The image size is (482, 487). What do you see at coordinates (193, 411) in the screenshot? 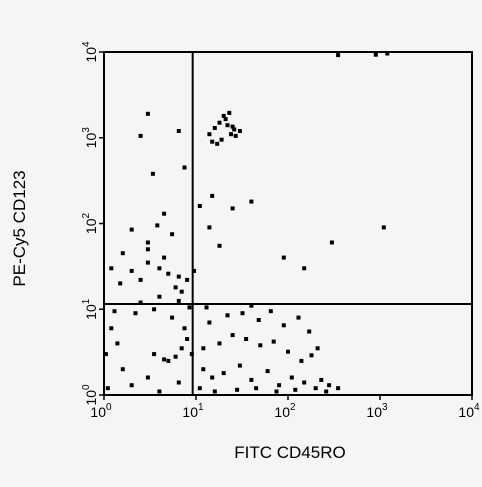
I see `x-tick-label: 10¹` at bounding box center [193, 411].